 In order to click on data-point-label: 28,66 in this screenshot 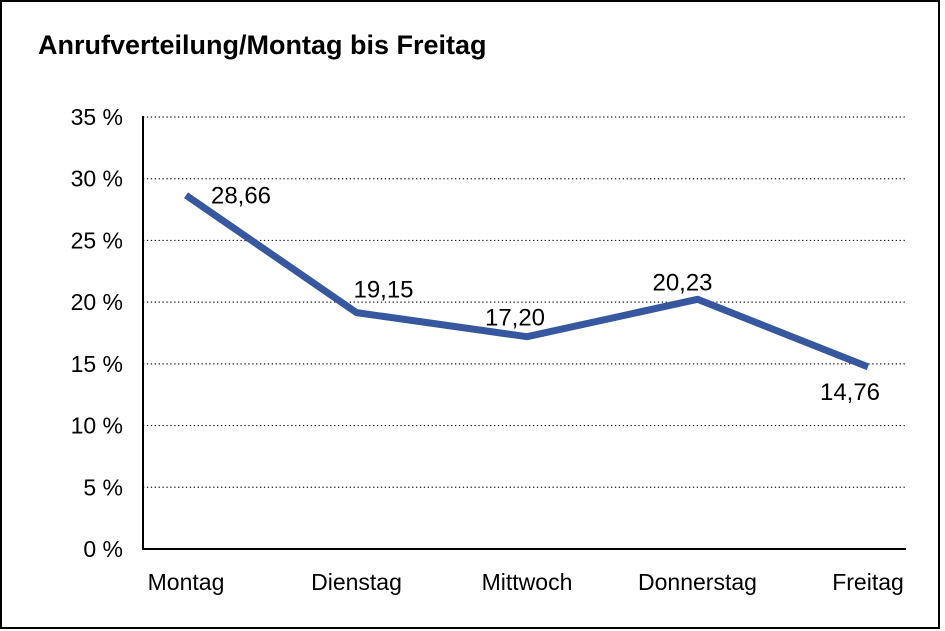, I will do `click(241, 195)`.